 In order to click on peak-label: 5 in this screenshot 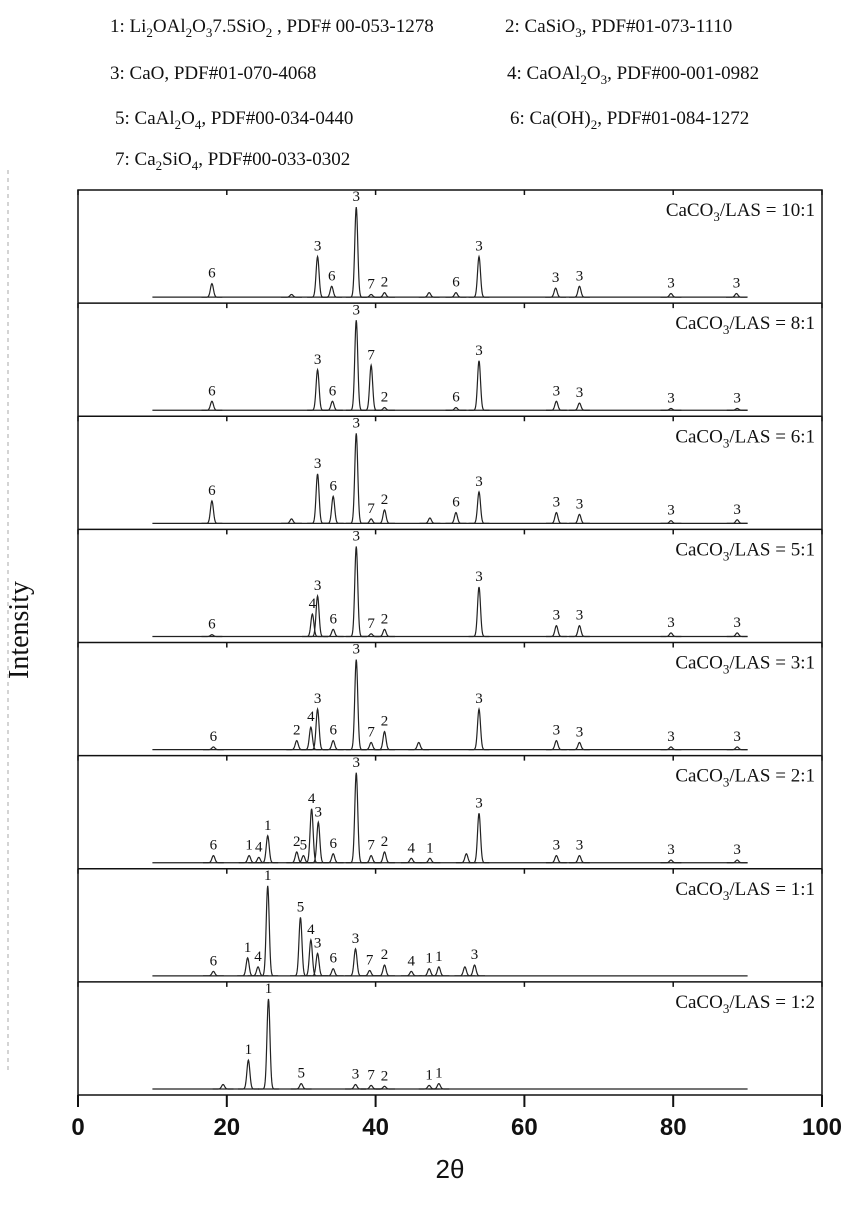, I will do `click(301, 1074)`.